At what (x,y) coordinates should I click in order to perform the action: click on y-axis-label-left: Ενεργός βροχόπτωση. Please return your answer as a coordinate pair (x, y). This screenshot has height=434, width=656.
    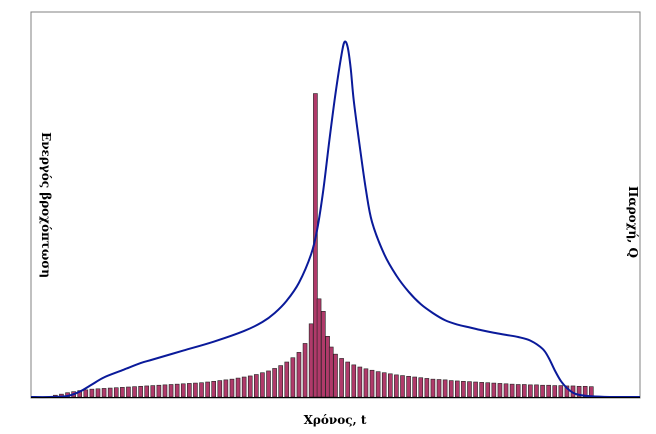
    Looking at the image, I should click on (46, 205).